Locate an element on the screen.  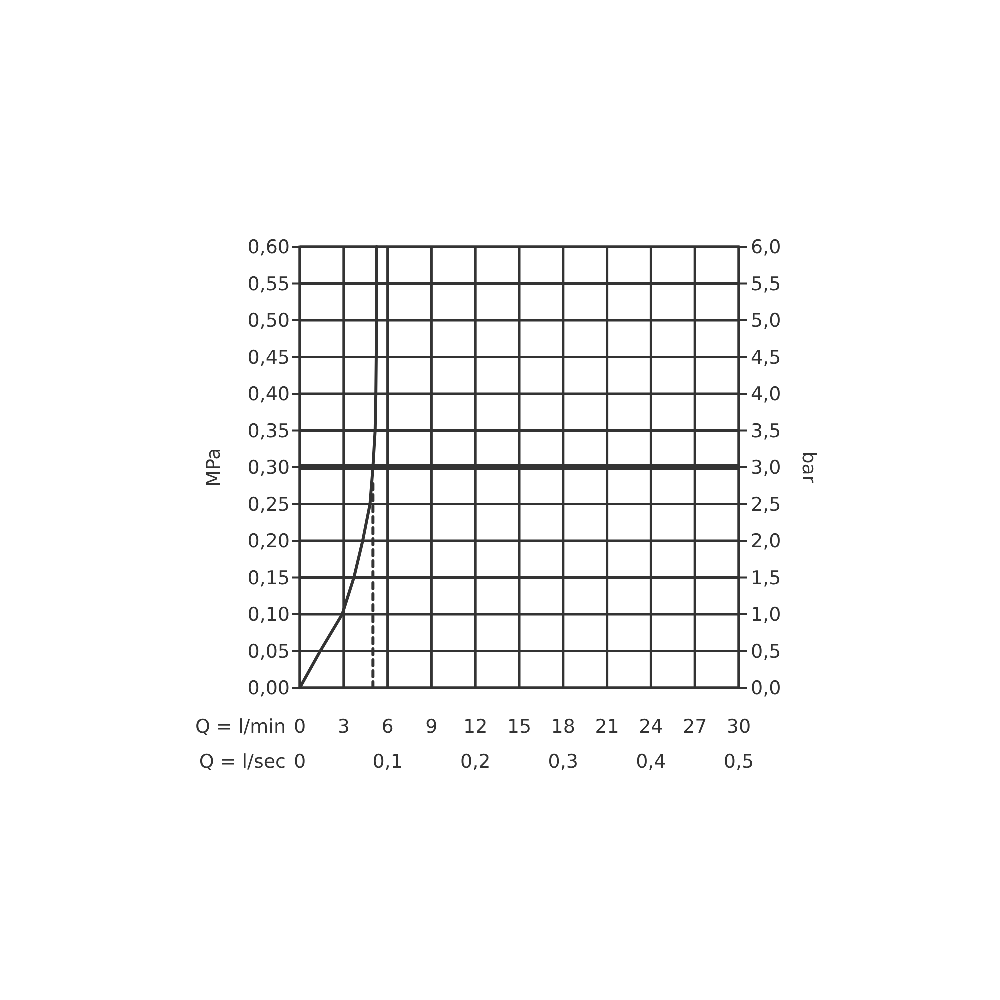
y2-tick-label: 6,0 is located at coordinates (766, 247).